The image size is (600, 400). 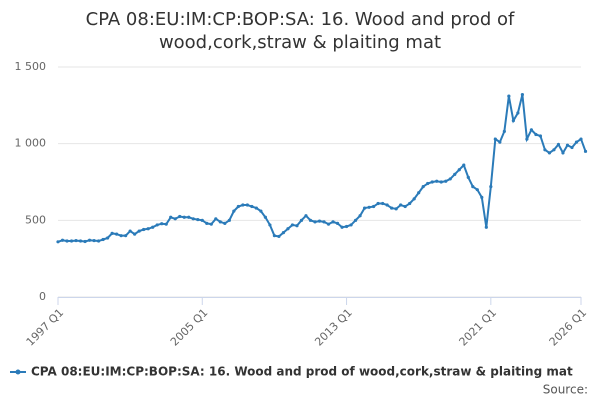 I want to click on y-tick-label: 1 500, so click(x=31, y=66).